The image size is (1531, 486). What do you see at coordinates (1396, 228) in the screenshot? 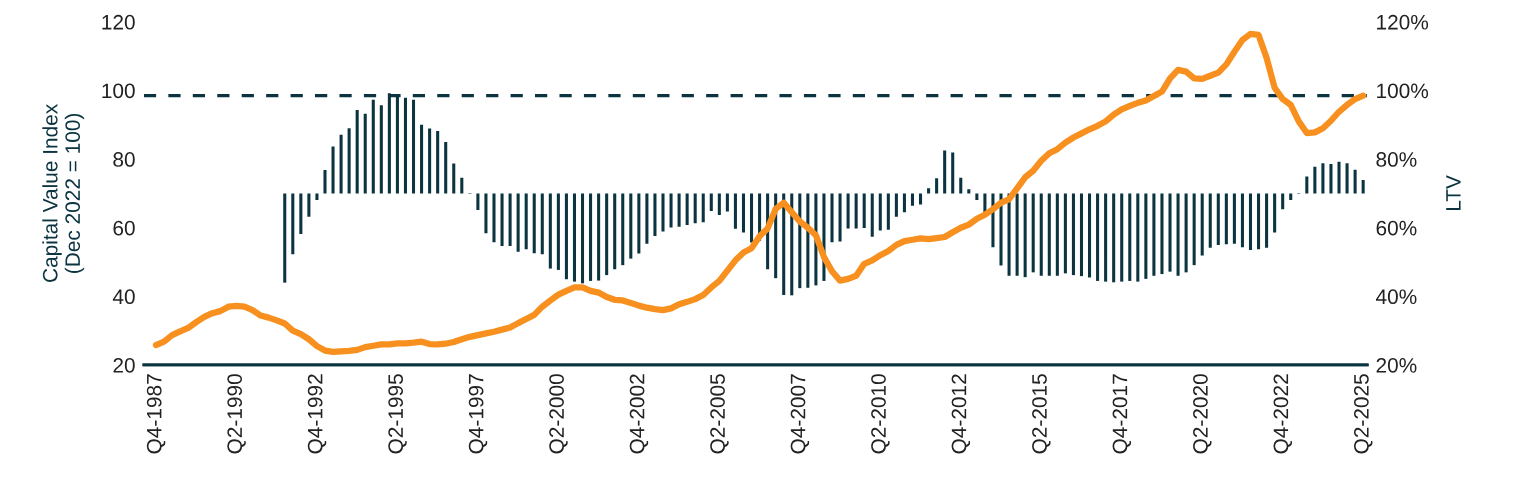
I see `y2-tick-label: 60%` at bounding box center [1396, 228].